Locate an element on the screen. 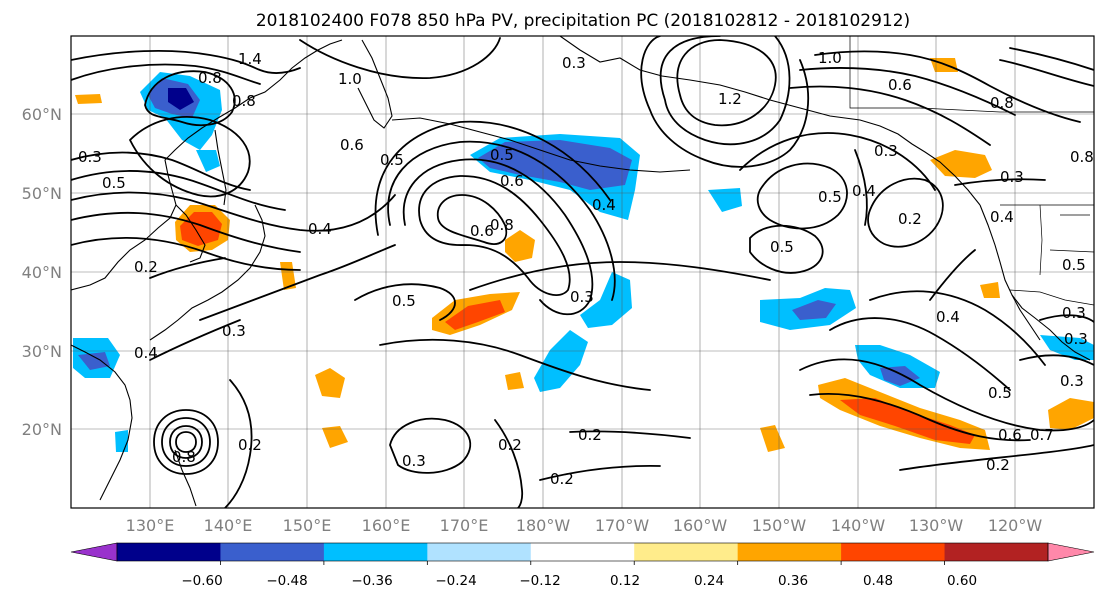  contour-east-0.4 is located at coordinates (952, 275).